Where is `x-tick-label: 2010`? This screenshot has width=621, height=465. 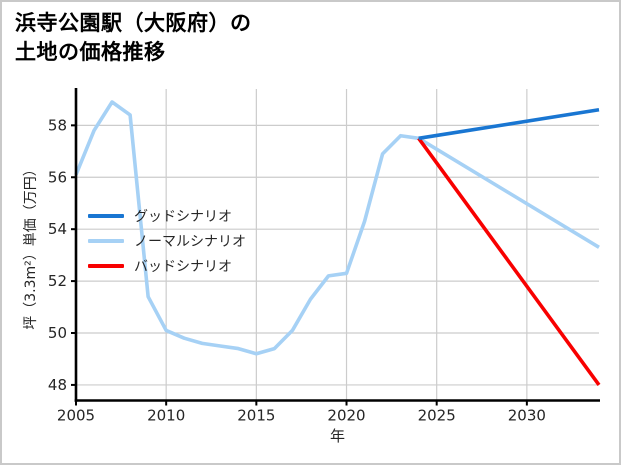 x-tick-label: 2010 is located at coordinates (166, 416).